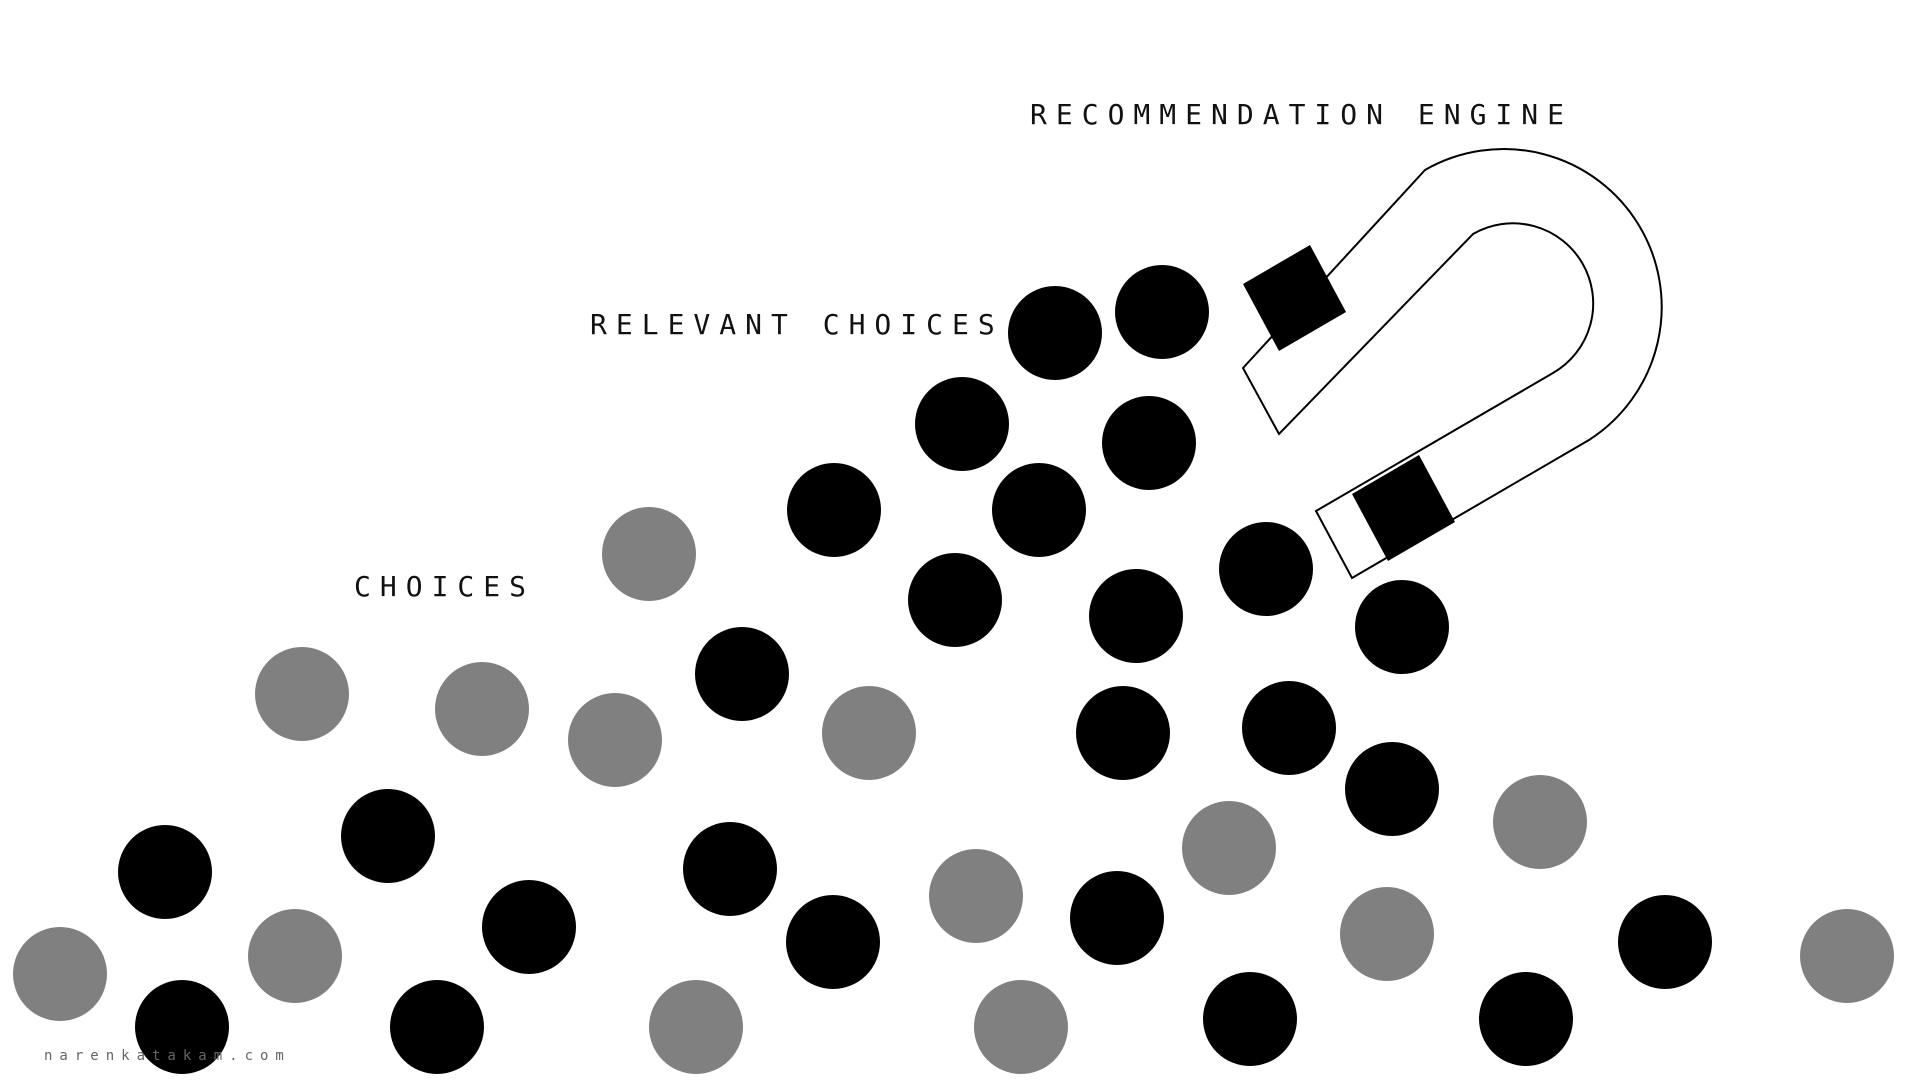 The width and height of the screenshot is (1920, 1080). I want to click on magnet-pole-top, so click(1294, 298).